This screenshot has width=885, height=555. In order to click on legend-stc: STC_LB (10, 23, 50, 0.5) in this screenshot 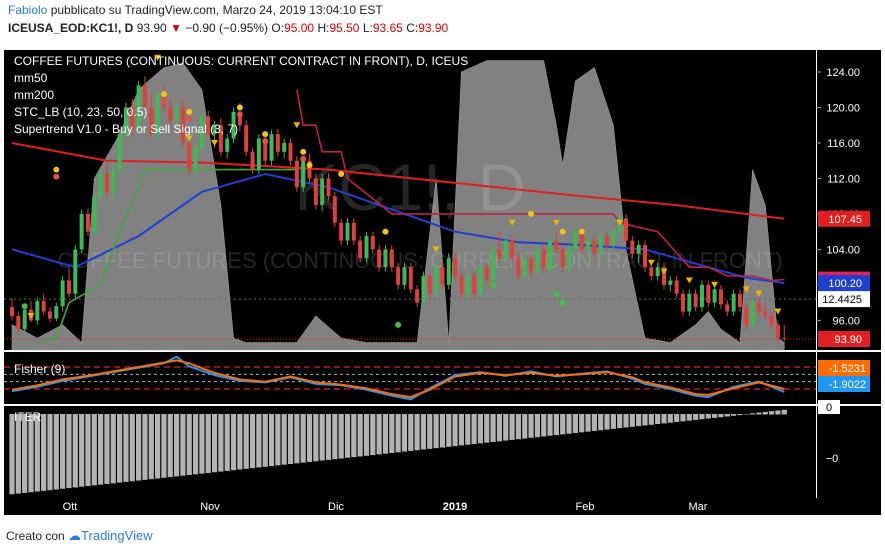, I will do `click(80, 112)`.